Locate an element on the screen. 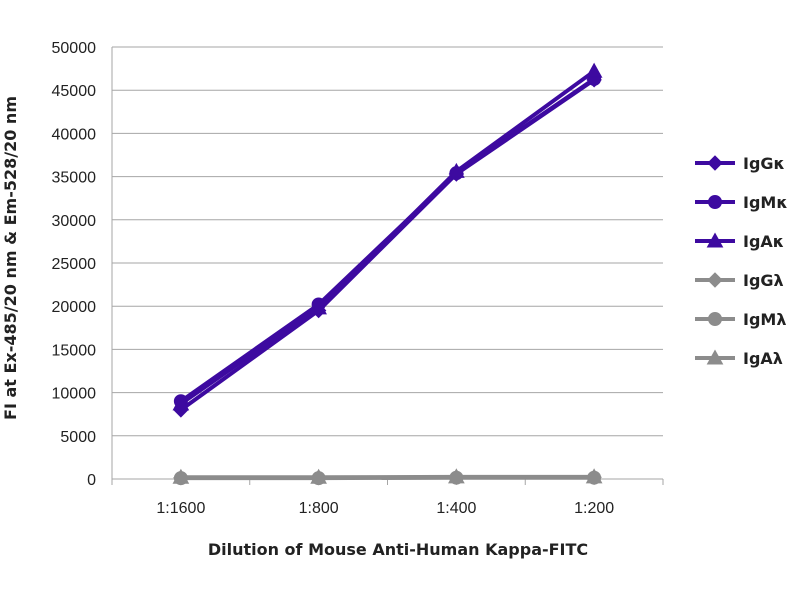 The width and height of the screenshot is (800, 600). legend-label: IgGλ is located at coordinates (763, 280).